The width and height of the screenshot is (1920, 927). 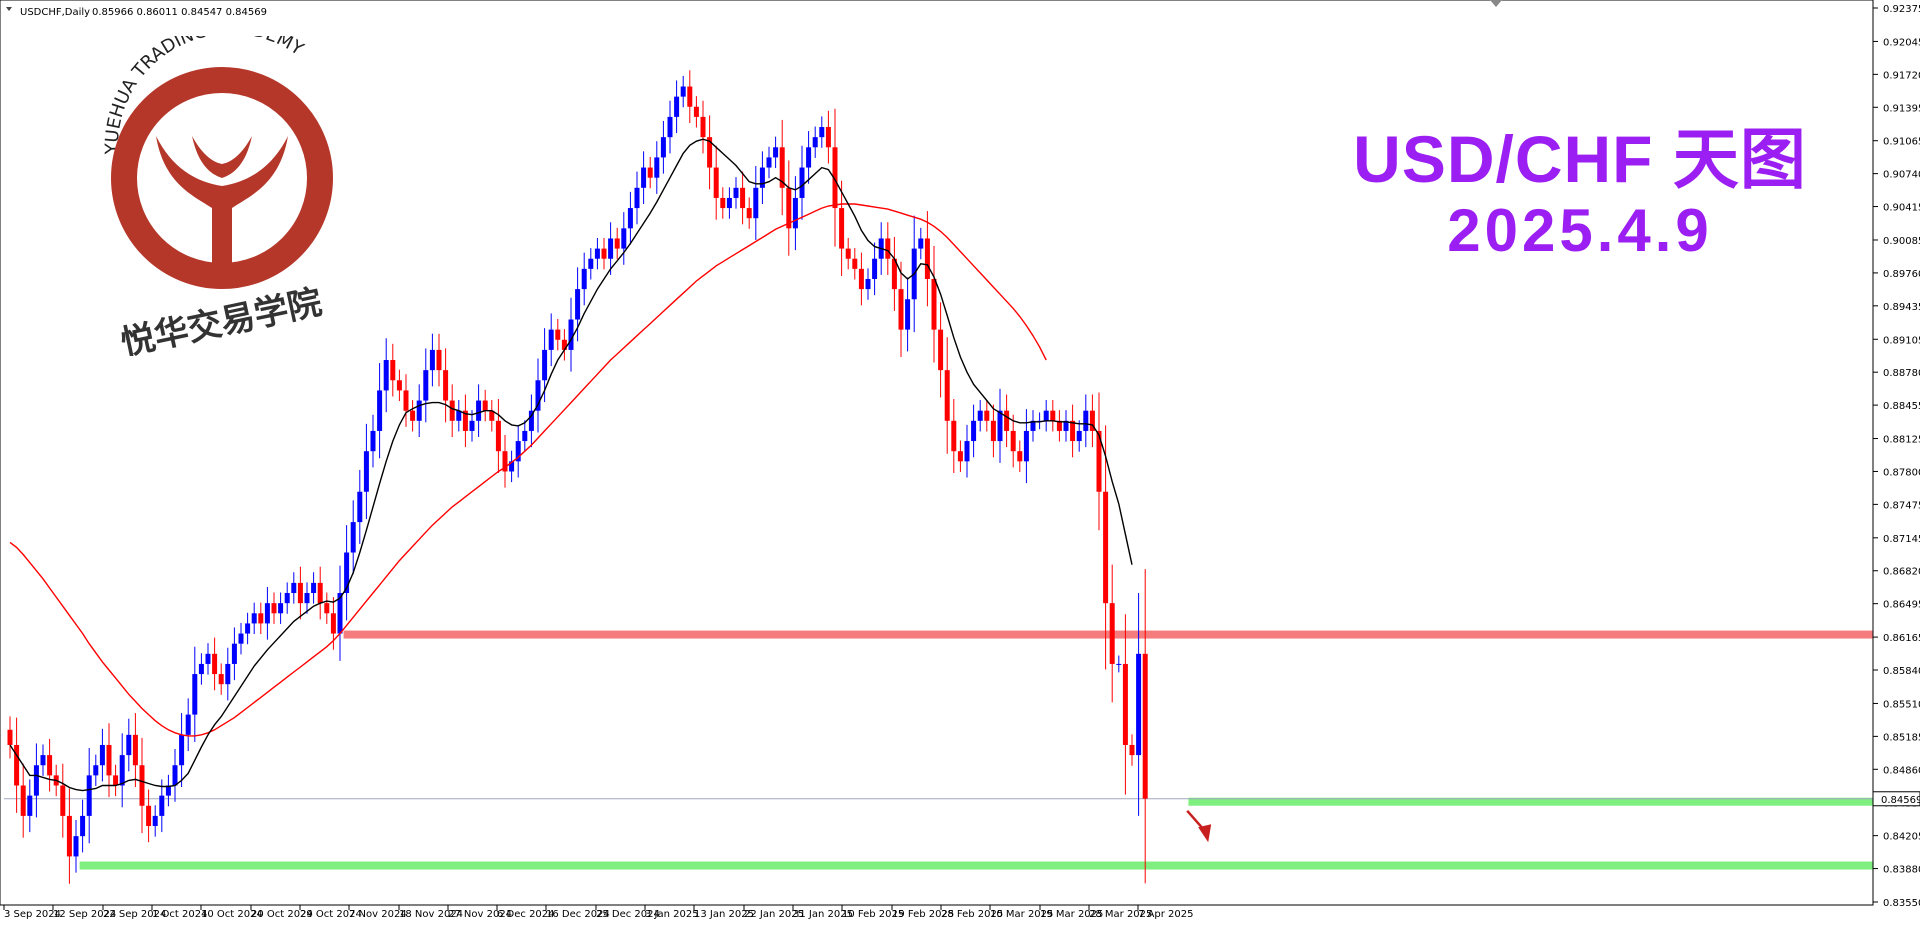 What do you see at coordinates (179, 12) in the screenshot?
I see `chart-ohlc-info: 0.85966 0.86011 0.84547 0.84569` at bounding box center [179, 12].